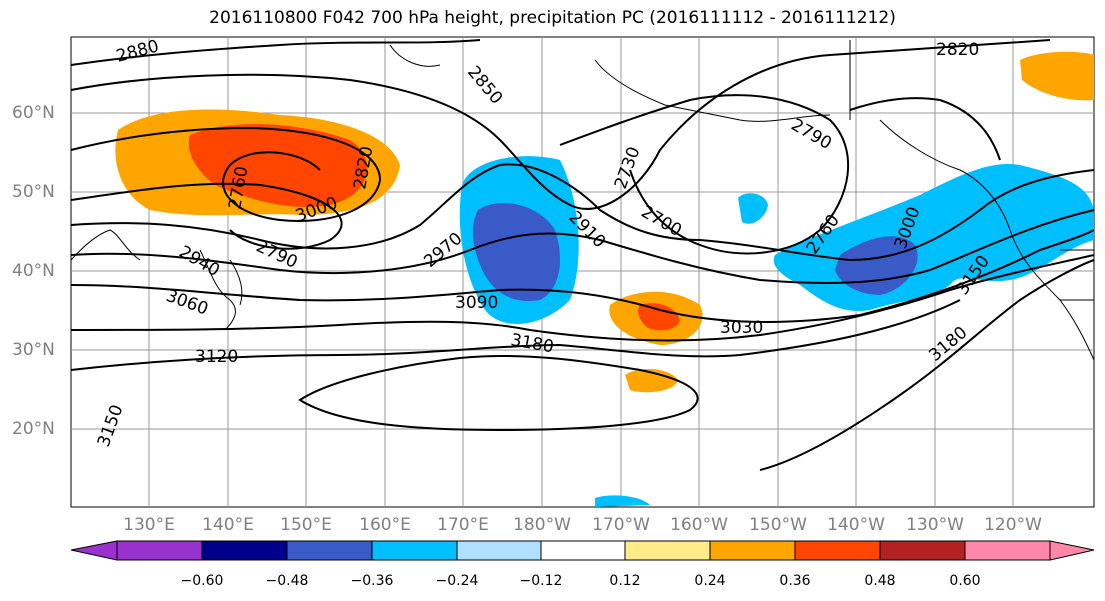  I want to click on positive-region-northeast, so click(1057, 76).